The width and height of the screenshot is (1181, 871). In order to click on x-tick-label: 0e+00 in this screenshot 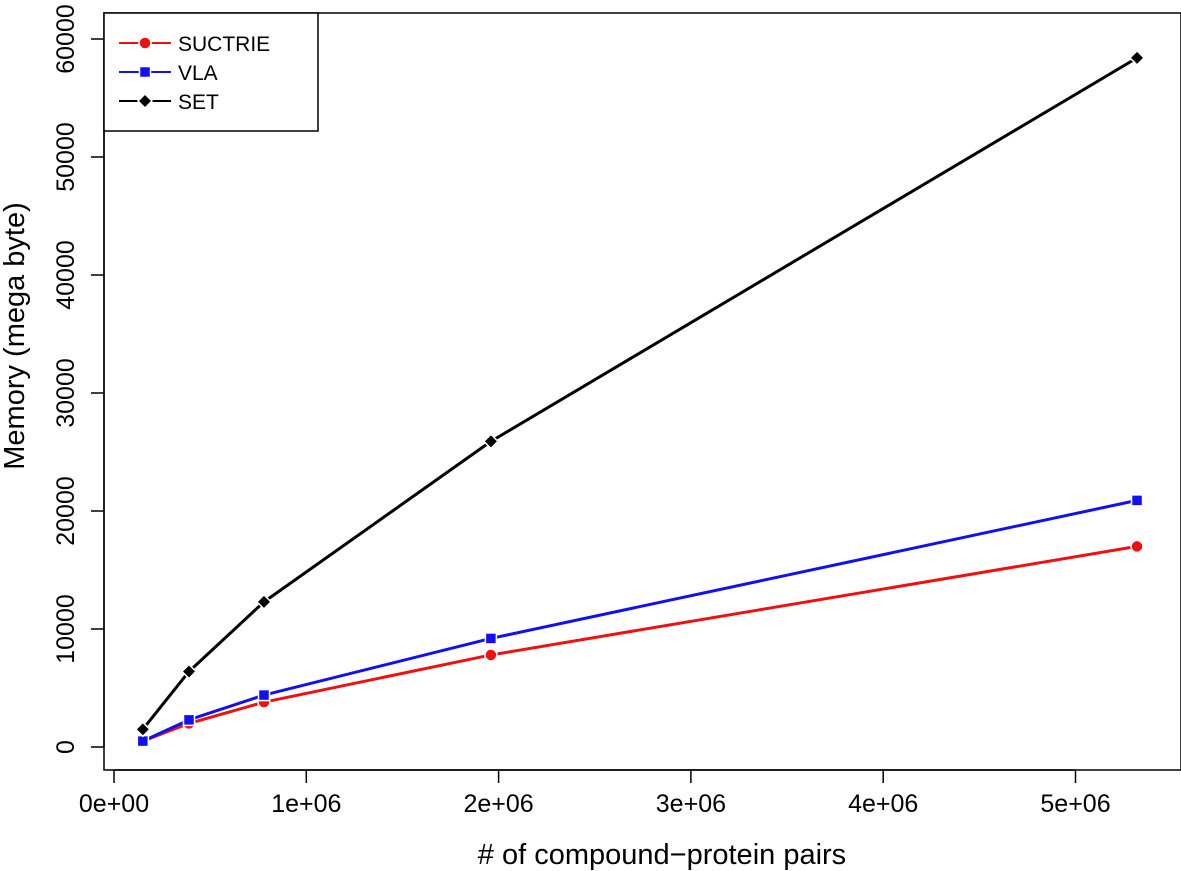, I will do `click(114, 804)`.